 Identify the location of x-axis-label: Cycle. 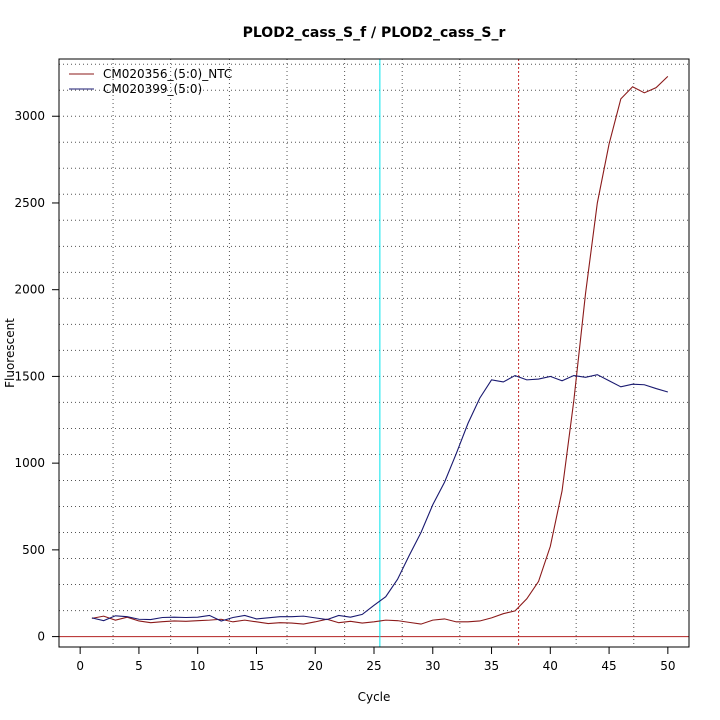
(374, 697).